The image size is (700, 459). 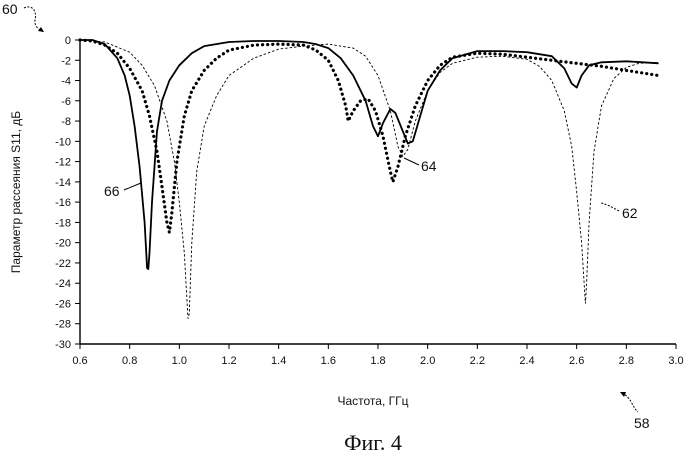 I want to click on x-tick-label: 1.2, so click(x=228, y=361).